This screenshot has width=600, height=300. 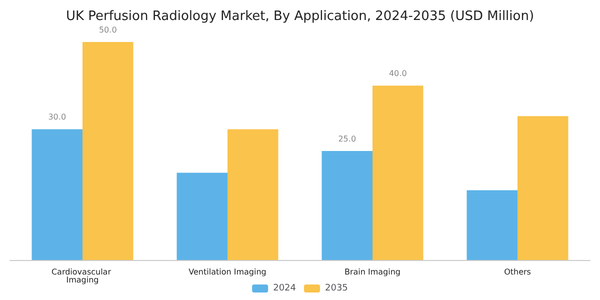 I want to click on data-label: 30.0, so click(x=57, y=117).